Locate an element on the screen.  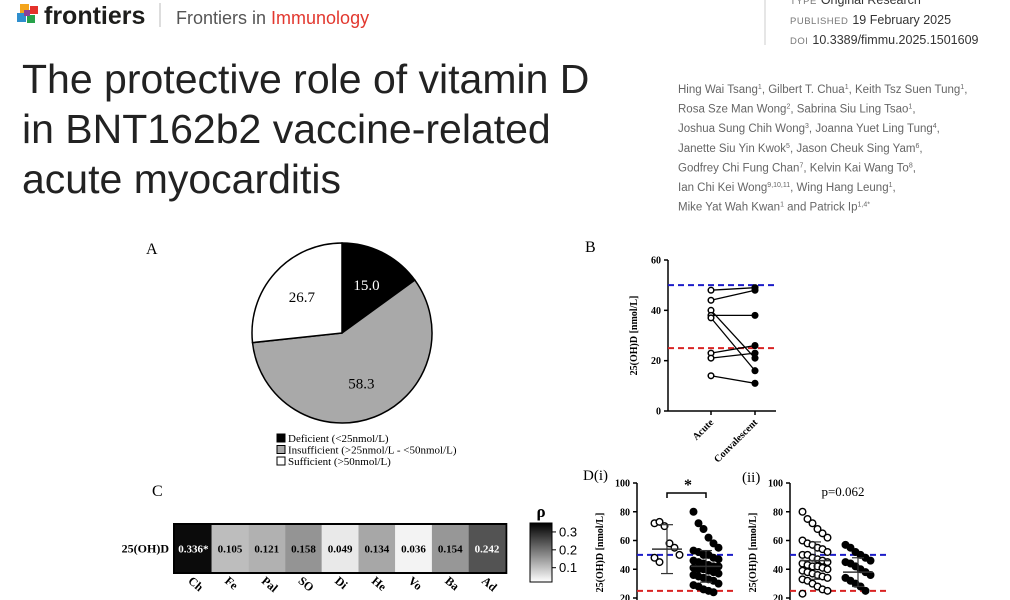
significance-bracket is located at coordinates (686, 495).